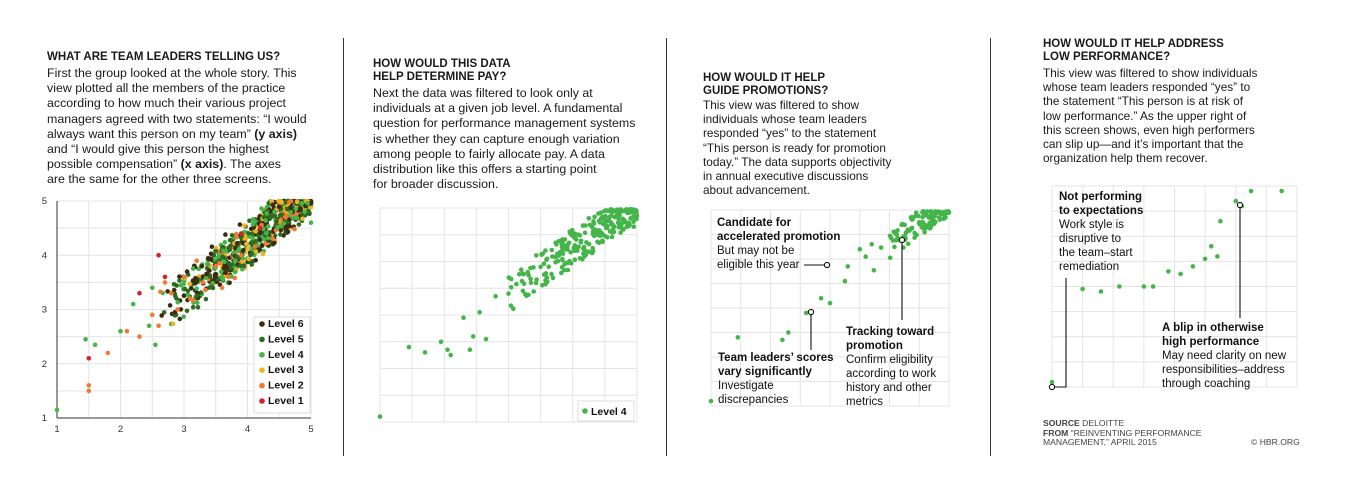 This screenshot has height=495, width=1345. I want to click on annotation-line: vary significantly, so click(765, 372).